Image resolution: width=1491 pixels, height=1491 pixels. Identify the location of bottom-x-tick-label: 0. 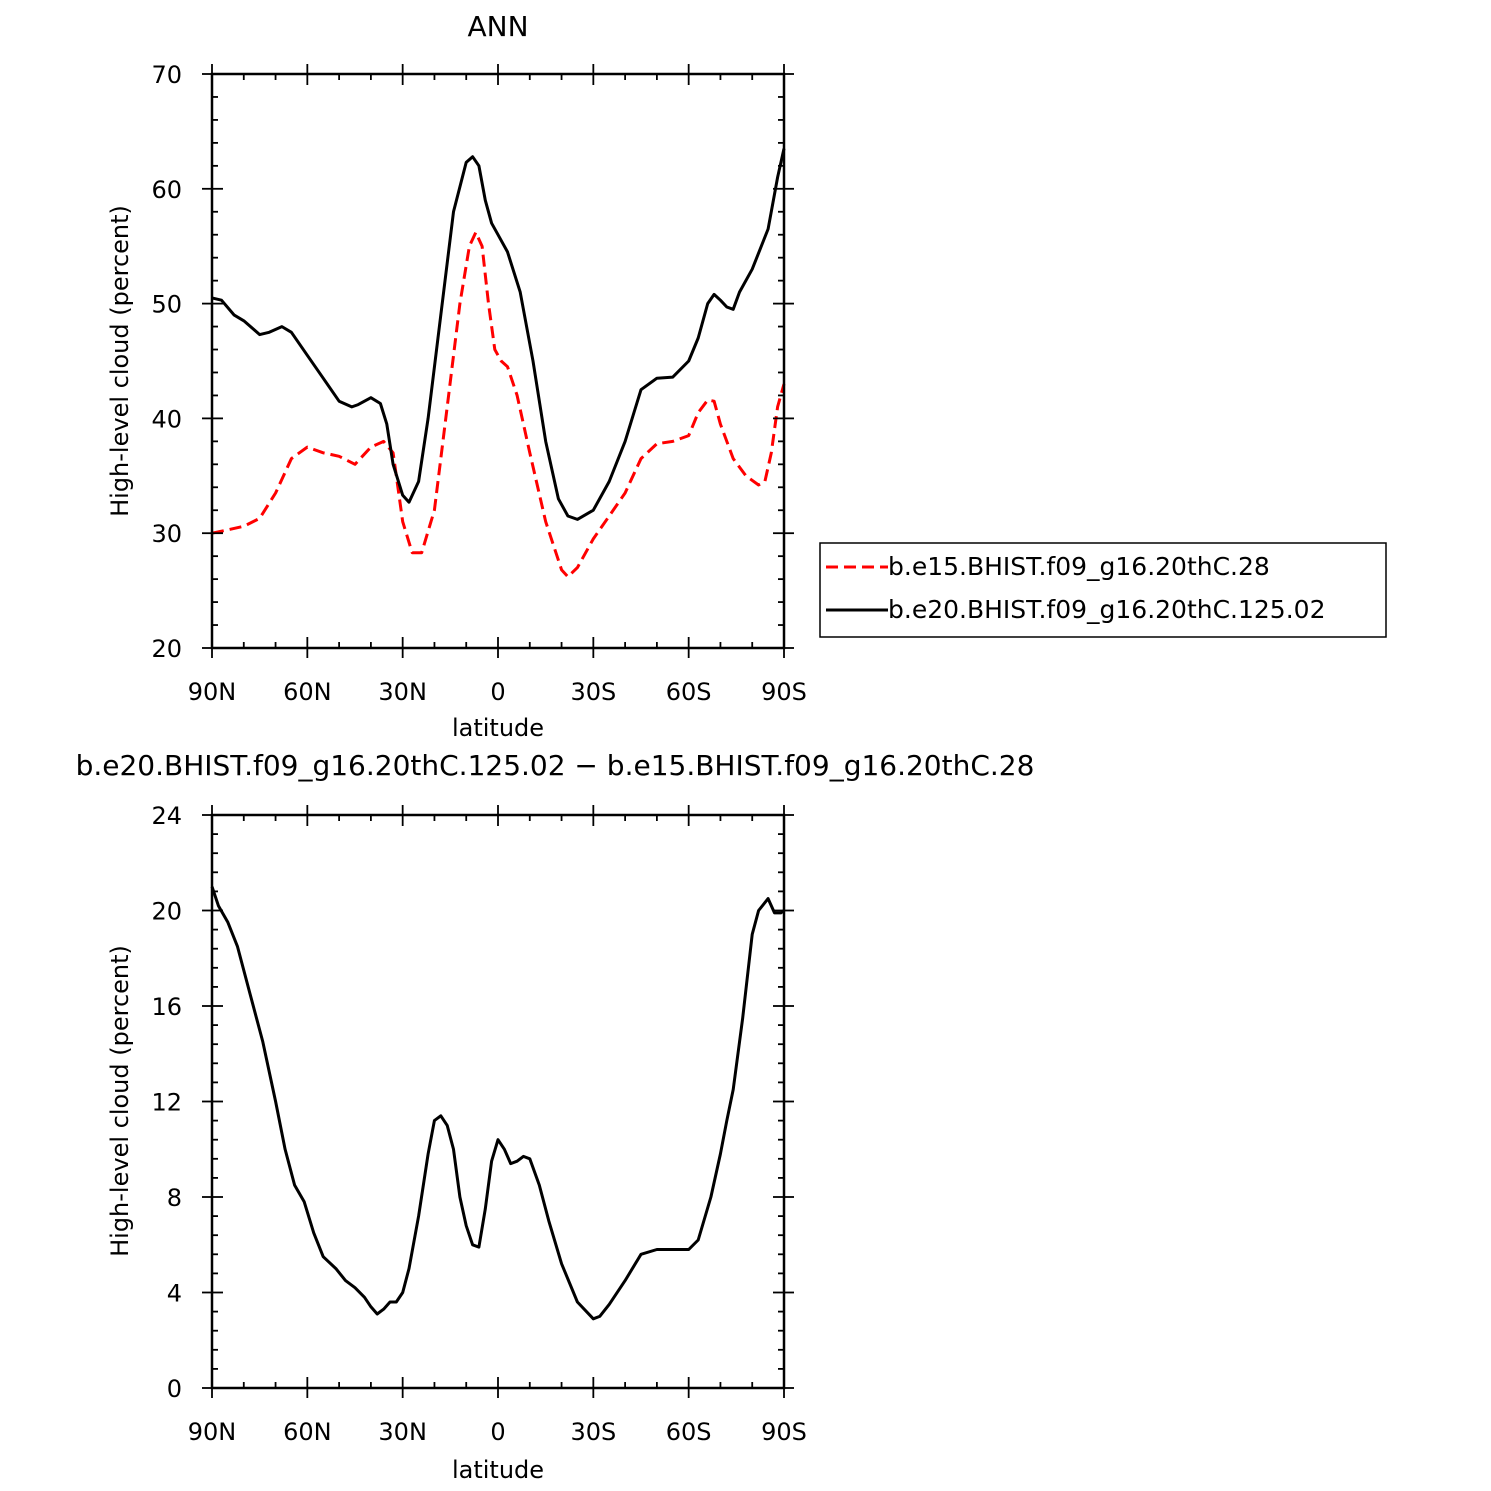
(497, 1432).